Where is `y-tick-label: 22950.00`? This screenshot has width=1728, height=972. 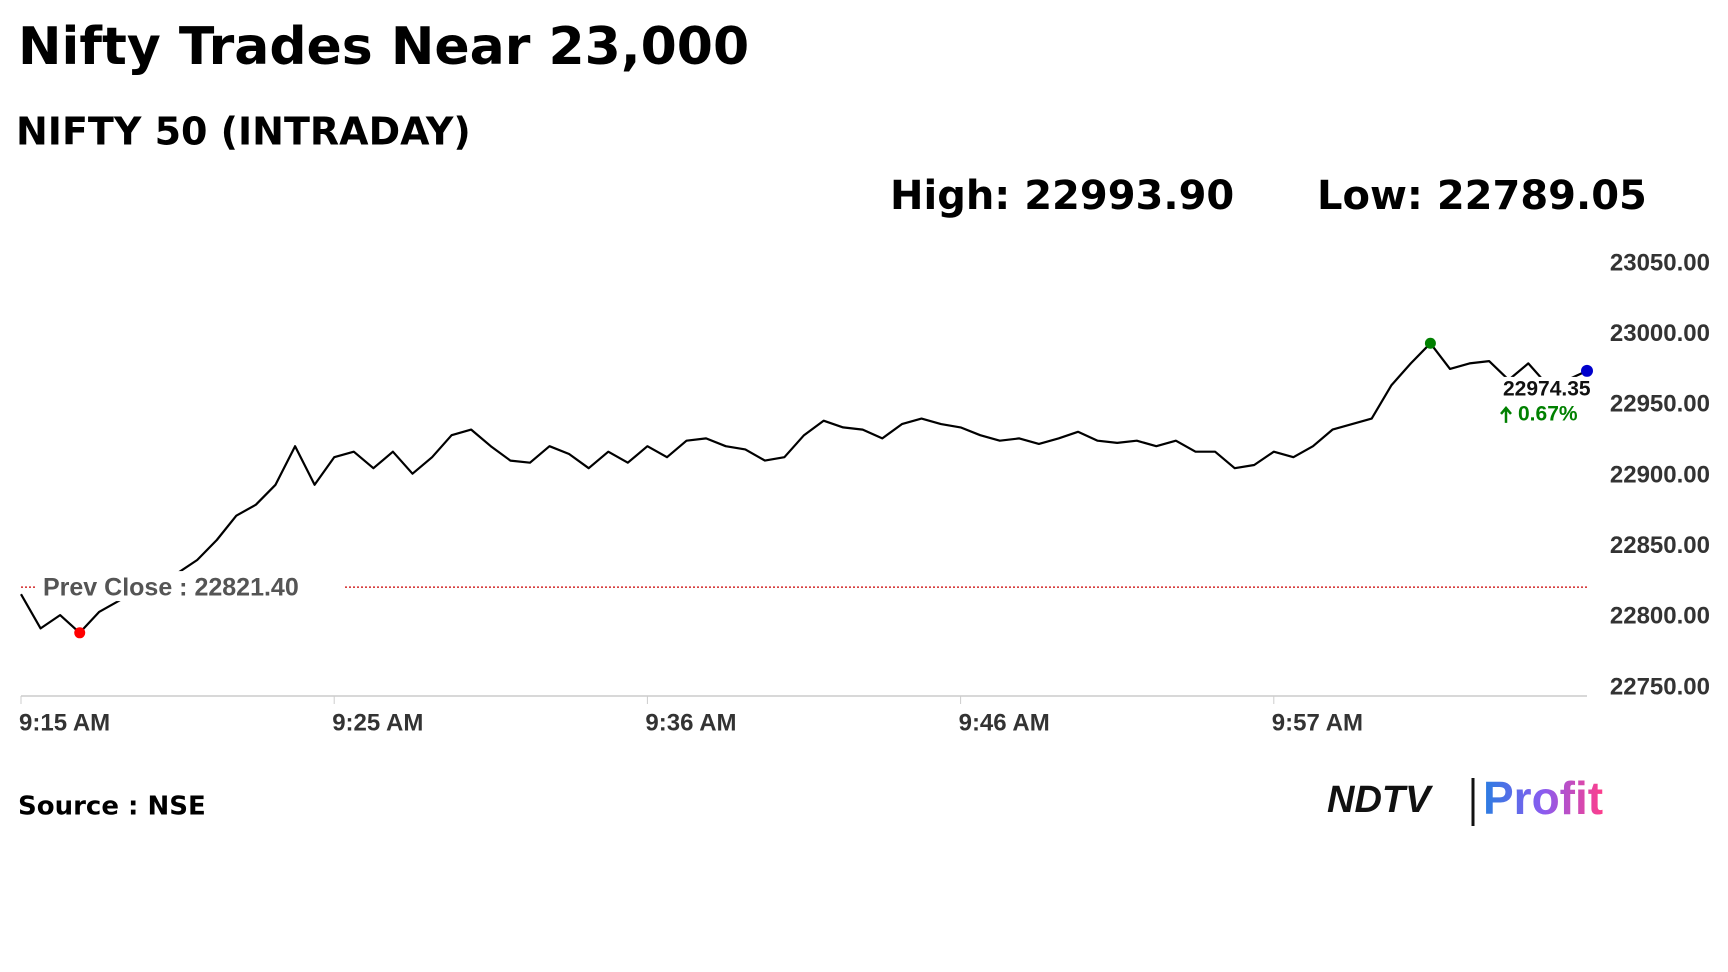 y-tick-label: 22950.00 is located at coordinates (1660, 404).